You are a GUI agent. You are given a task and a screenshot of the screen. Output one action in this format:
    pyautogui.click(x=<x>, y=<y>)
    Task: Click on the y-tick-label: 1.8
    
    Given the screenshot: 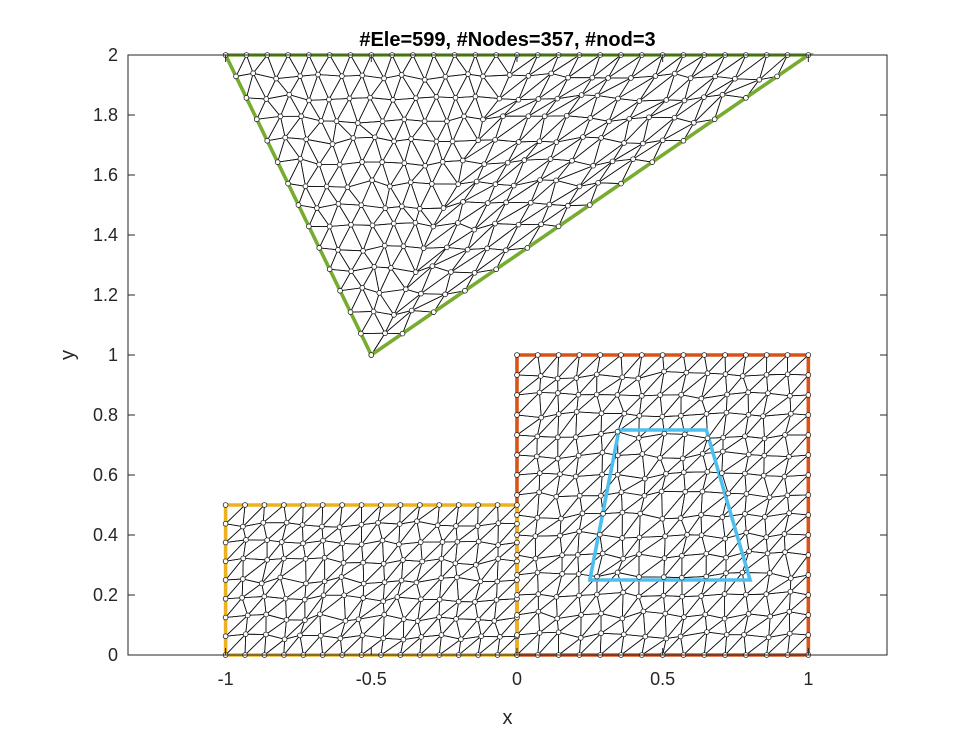 What is the action you would take?
    pyautogui.click(x=105, y=115)
    